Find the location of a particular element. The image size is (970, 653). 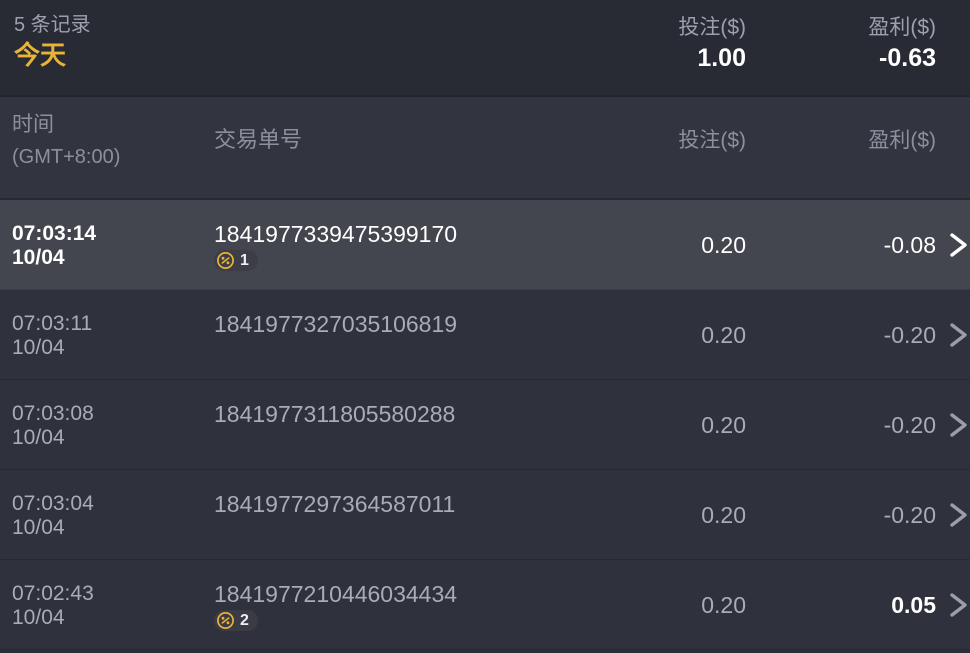

row-multiplier-count: 2 is located at coordinates (244, 620).